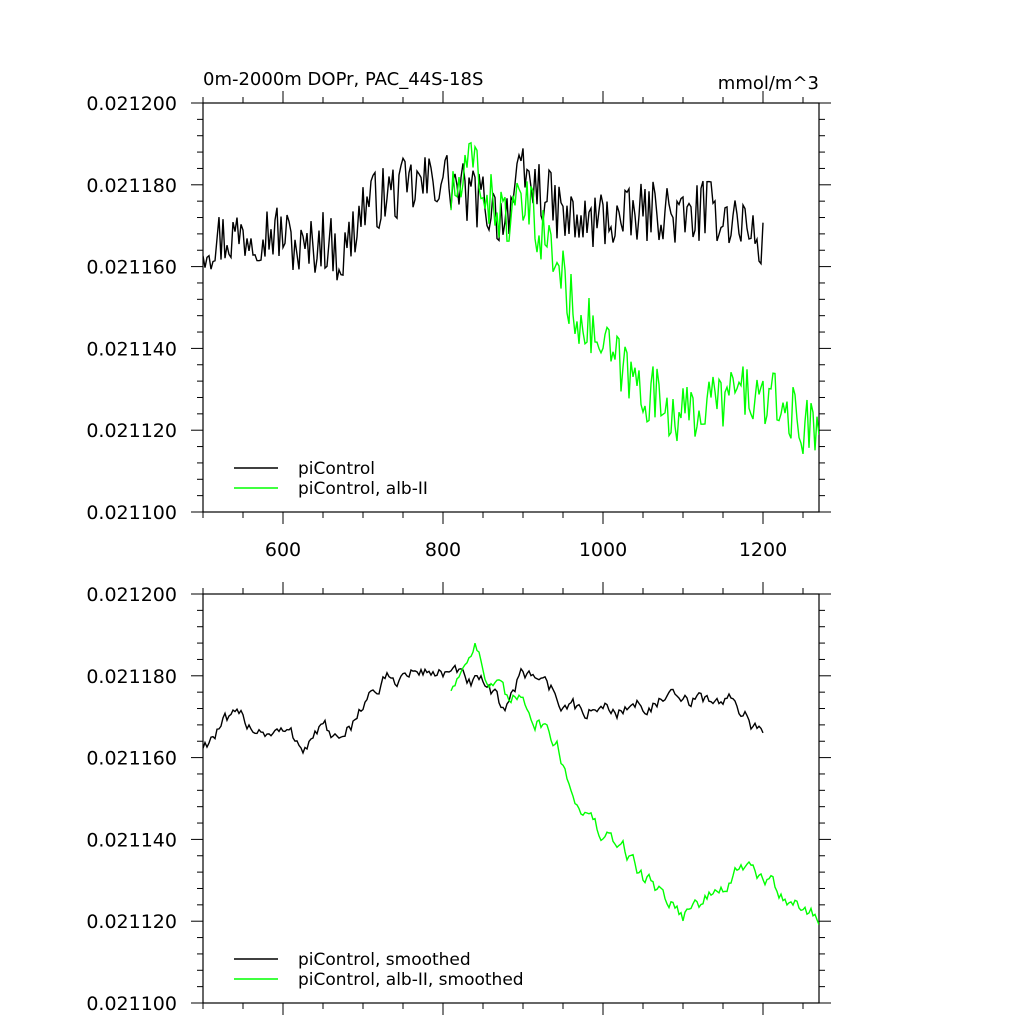 This screenshot has height=1024, width=1024. What do you see at coordinates (336, 469) in the screenshot?
I see `legend-label: piControl` at bounding box center [336, 469].